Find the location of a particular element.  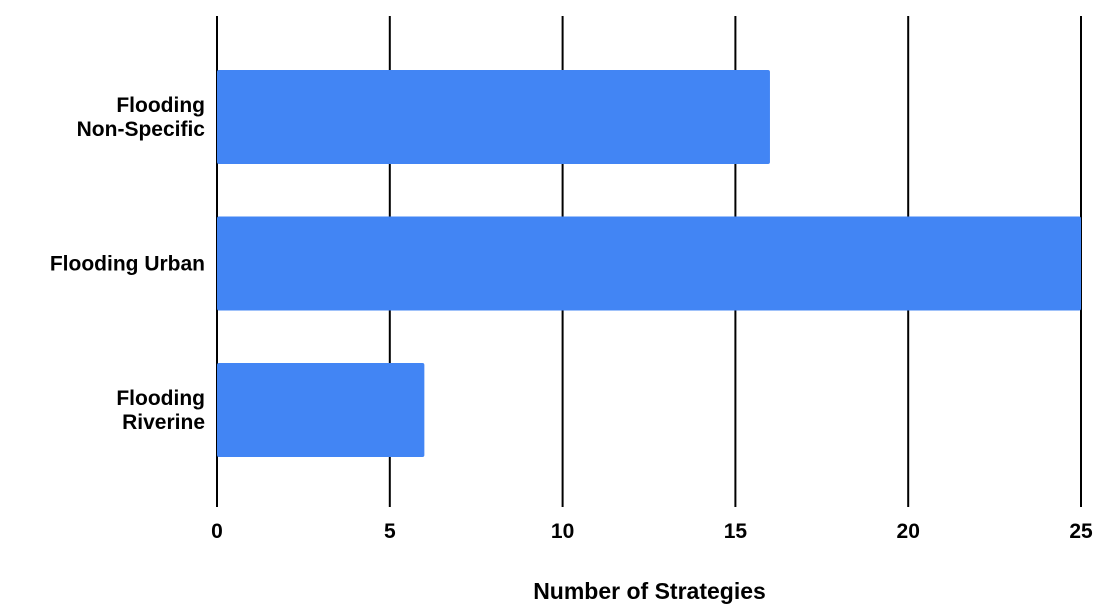

x-axis-title: Number of Strategies is located at coordinates (649, 591).